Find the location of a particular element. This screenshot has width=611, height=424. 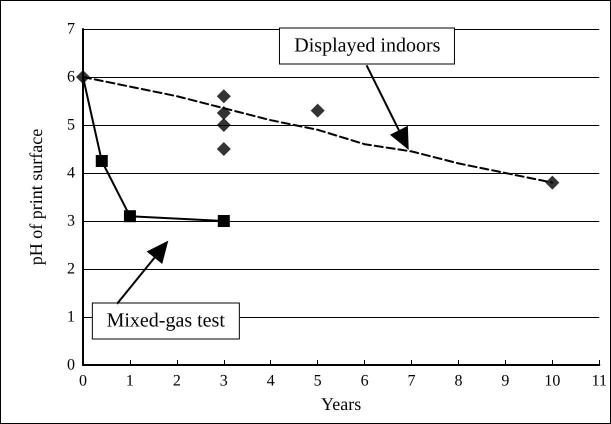

x-tick-label: 9 is located at coordinates (505, 381).